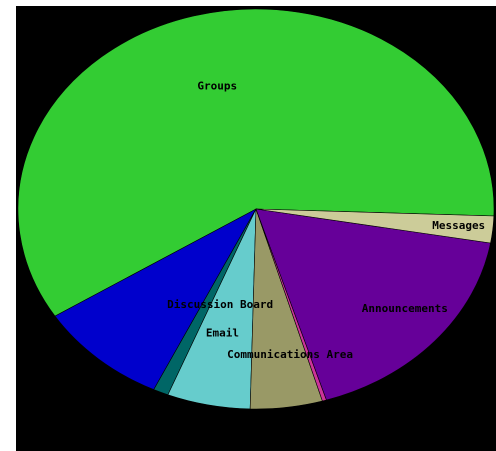 Image resolution: width=496 pixels, height=451 pixels. I want to click on label-communications-area: Communications Area, so click(290, 354).